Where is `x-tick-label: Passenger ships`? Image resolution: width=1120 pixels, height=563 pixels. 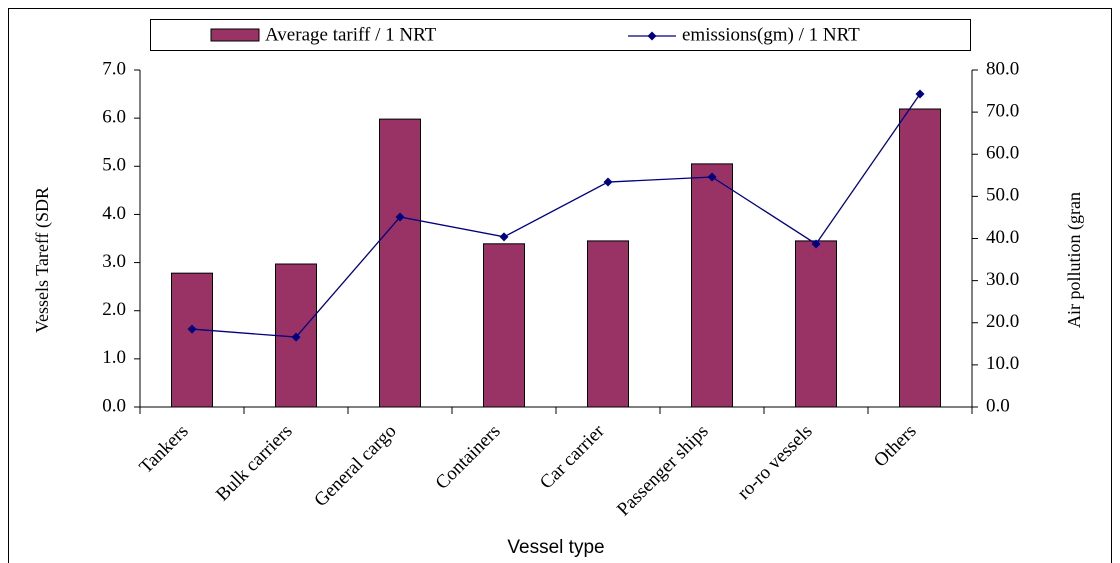
x-tick-label: Passenger ships is located at coordinates (663, 471).